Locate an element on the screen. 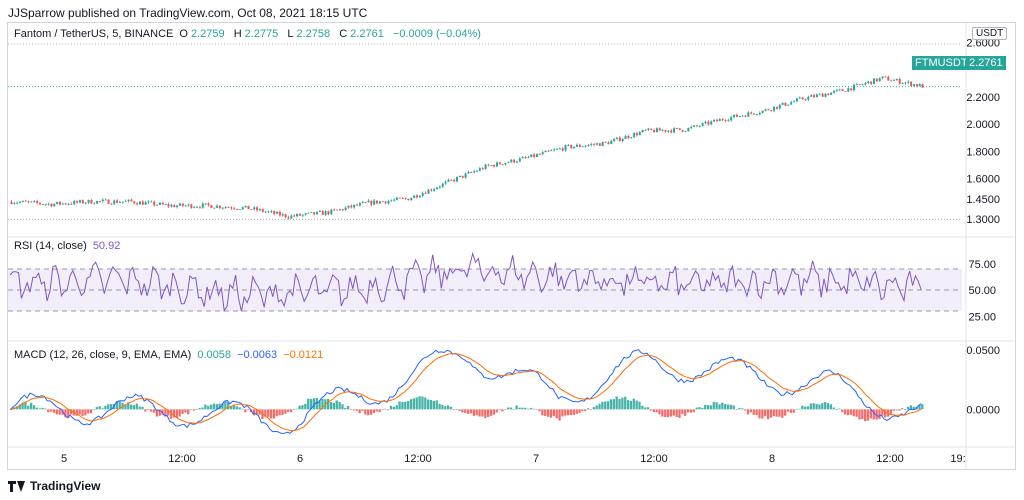 The width and height of the screenshot is (1024, 500). price-tick-label: 1.4500 is located at coordinates (983, 200).